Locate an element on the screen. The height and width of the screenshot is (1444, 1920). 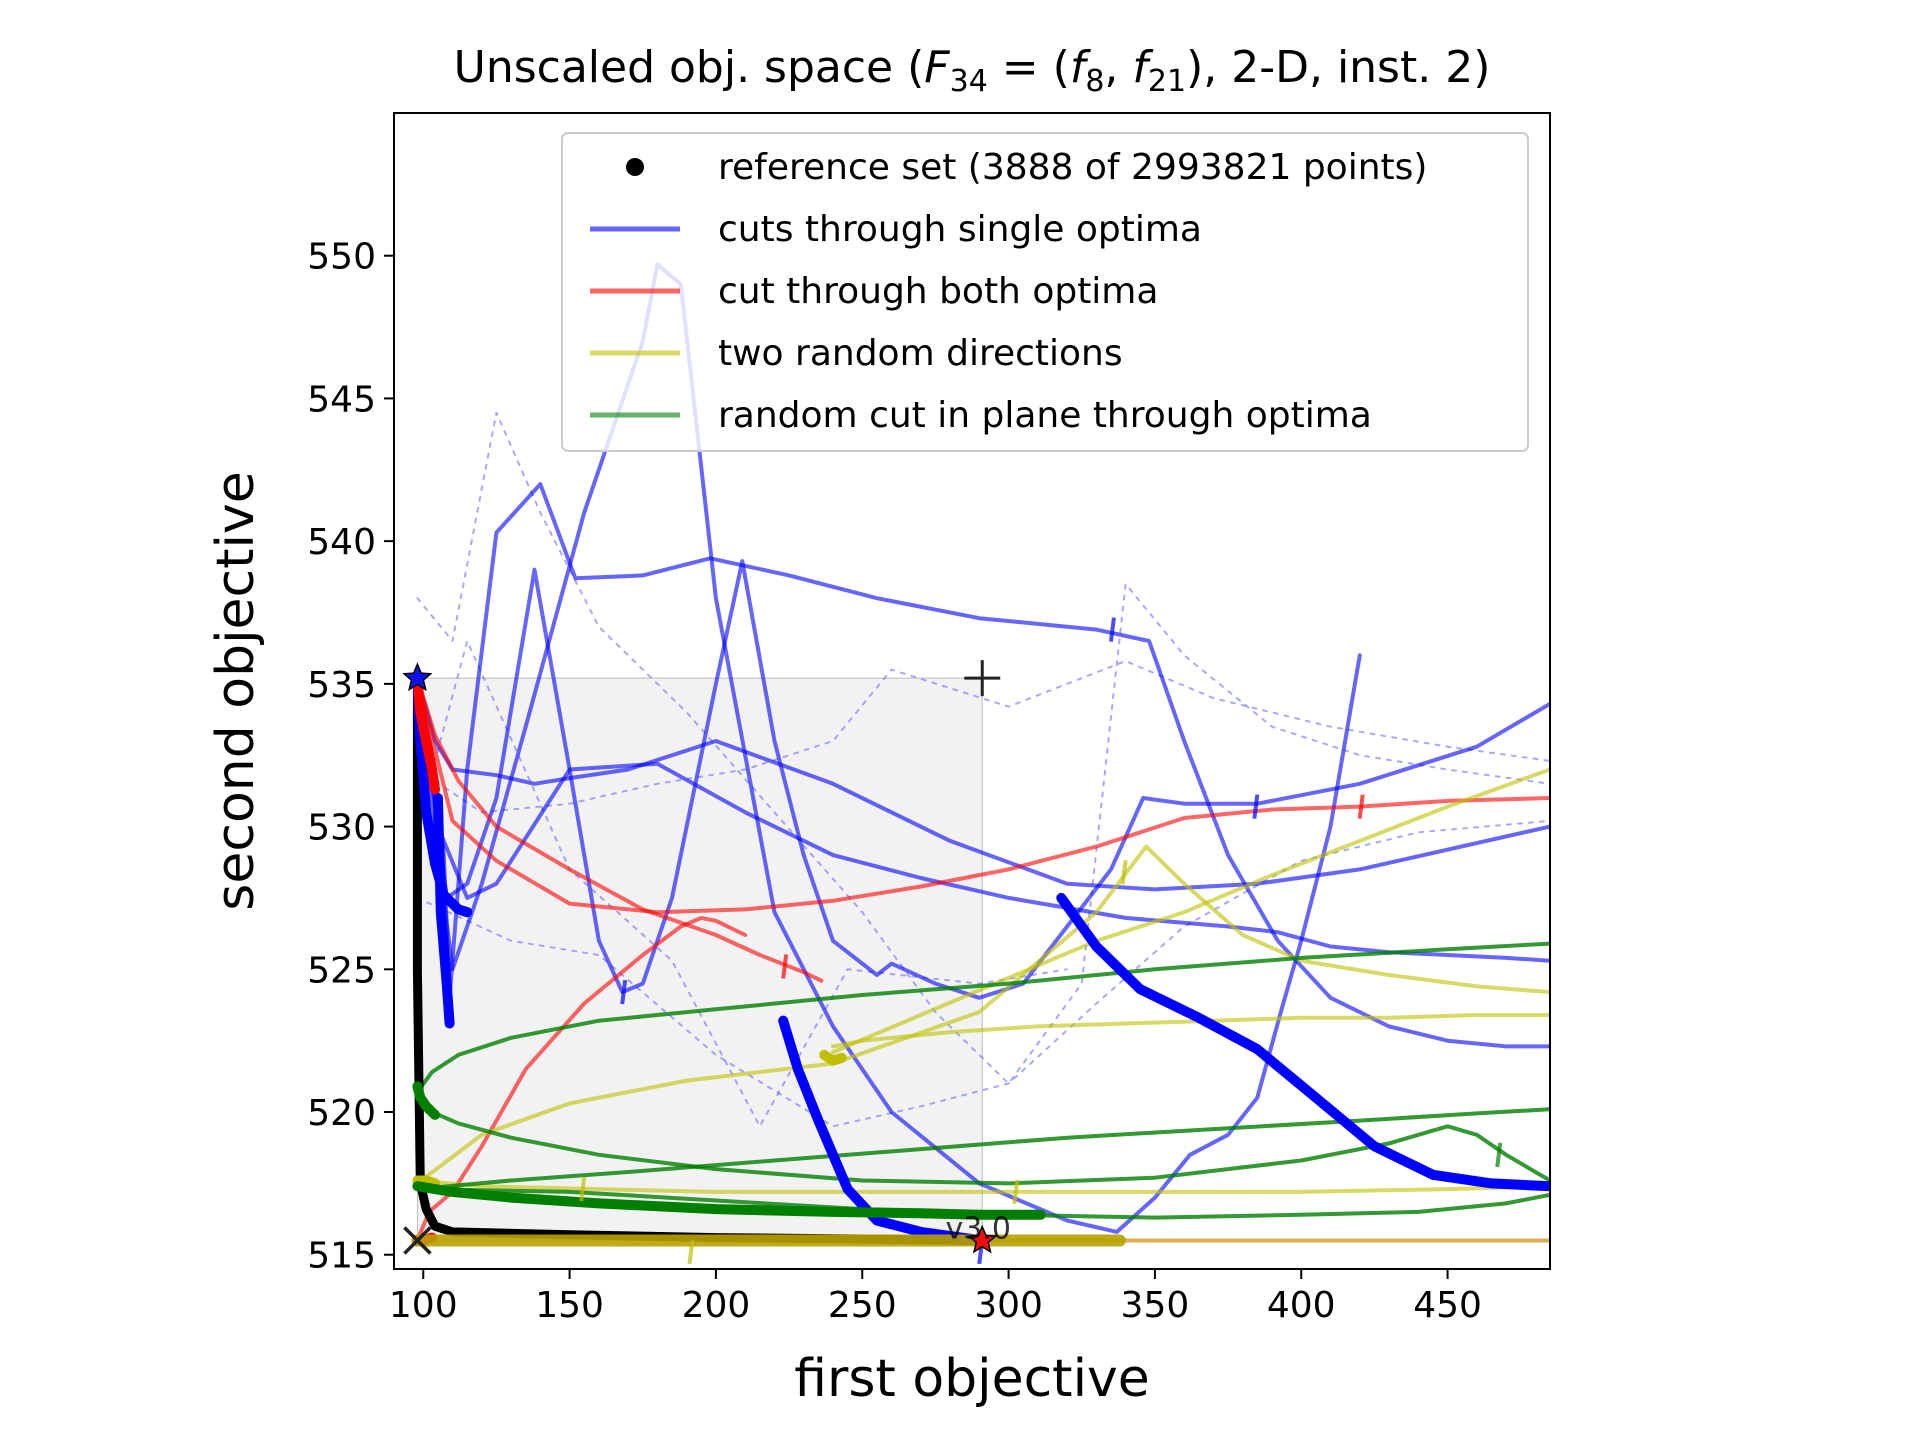
x-tick-label-100: 100 is located at coordinates (423, 1305).